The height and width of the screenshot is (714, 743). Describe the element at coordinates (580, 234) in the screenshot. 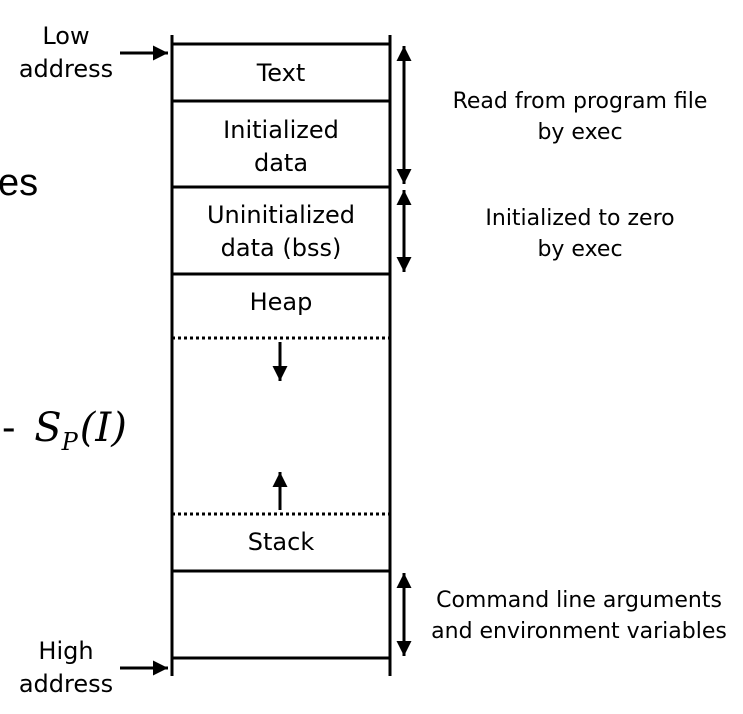

I see `initialized-zero-note: Initialized to zero by exec` at that location.